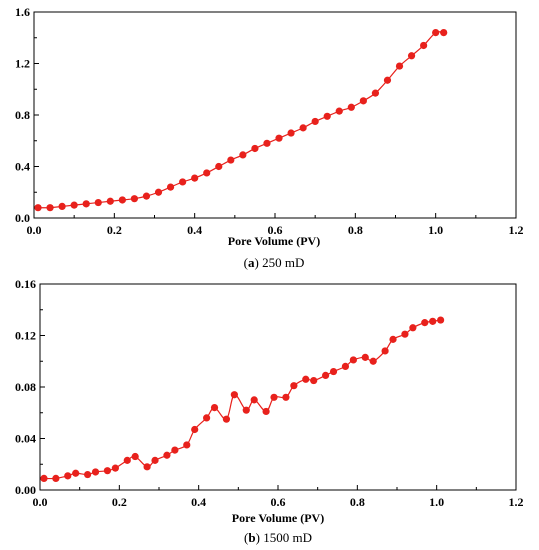  I want to click on y-tick-label: 0.04, so click(25, 439).